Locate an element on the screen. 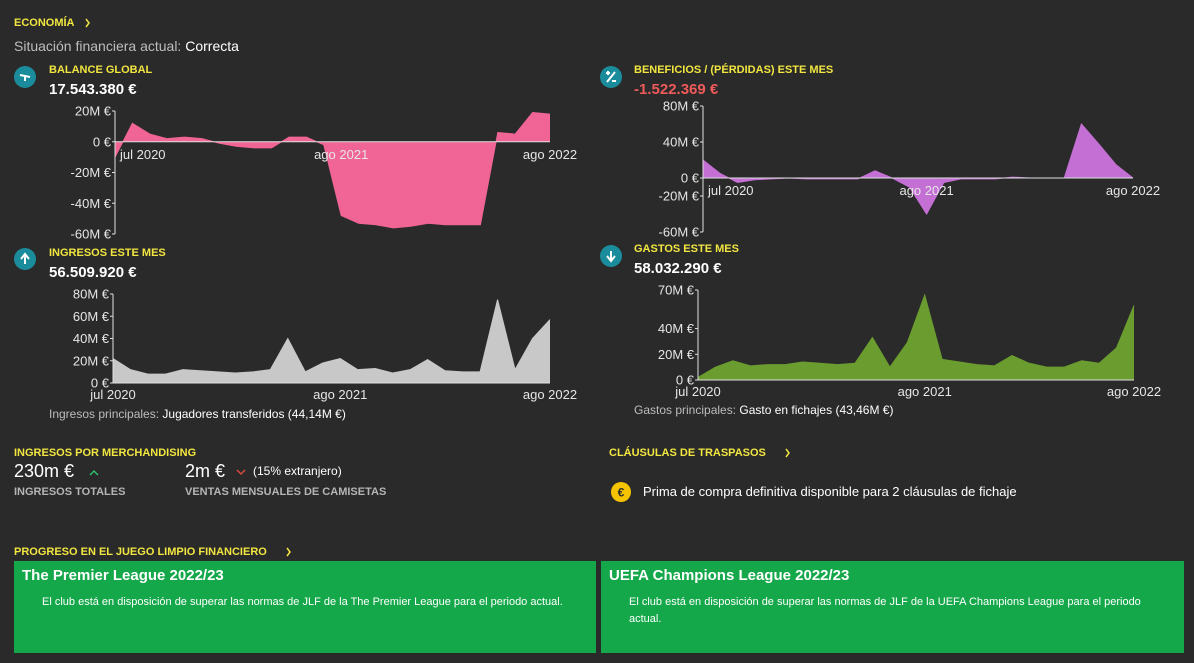  note-label: Ingresos principales: is located at coordinates (104, 414).